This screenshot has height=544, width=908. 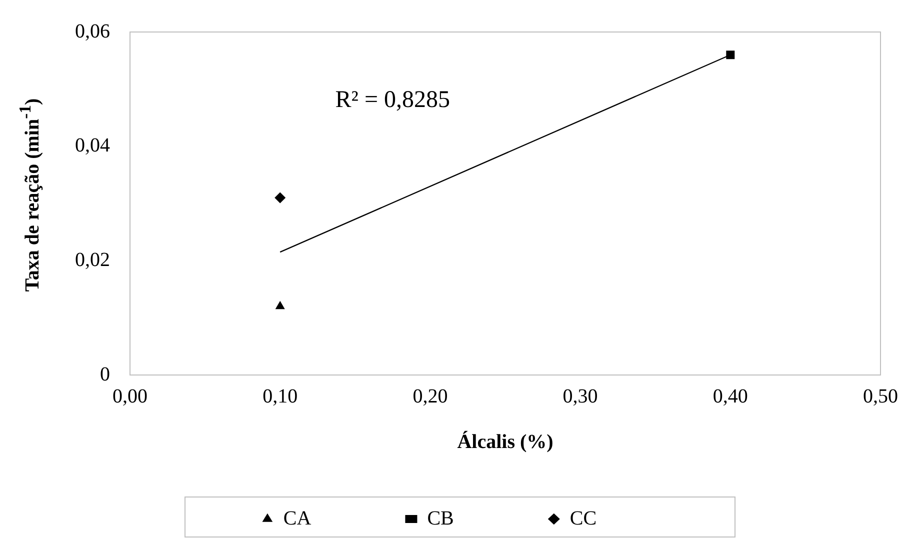 I want to click on x-tick-label: 0,30, so click(x=580, y=396).